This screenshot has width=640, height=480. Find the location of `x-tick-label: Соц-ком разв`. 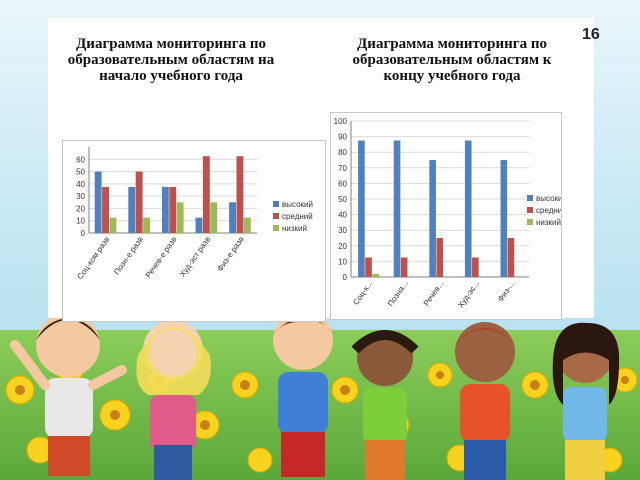

x-tick-label: Соц-ком разв is located at coordinates (93, 258).